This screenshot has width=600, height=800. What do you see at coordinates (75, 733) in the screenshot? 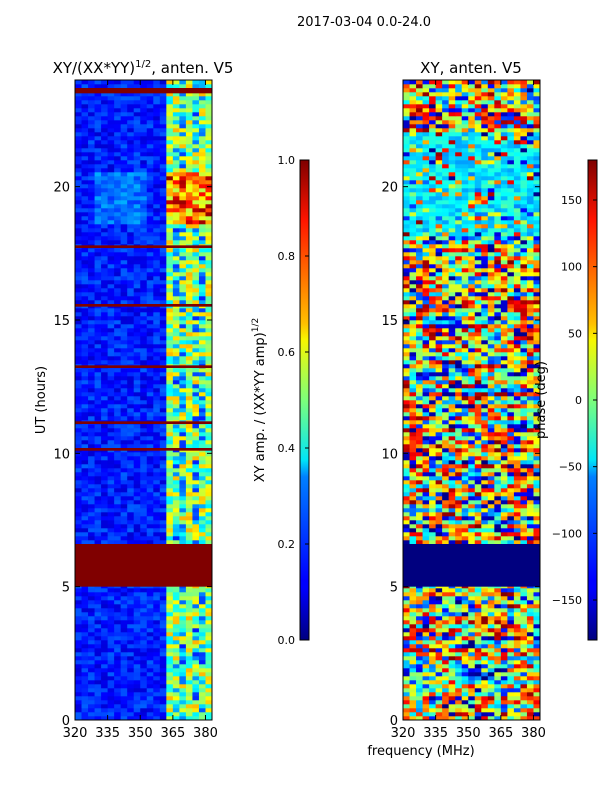
I see `left-xtick-label: 320` at bounding box center [75, 733].